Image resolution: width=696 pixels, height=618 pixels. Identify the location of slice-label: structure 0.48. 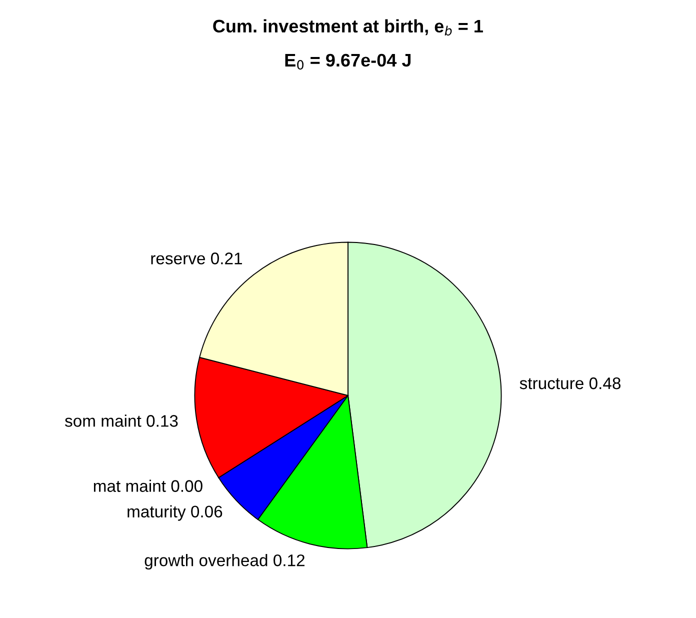
(570, 383).